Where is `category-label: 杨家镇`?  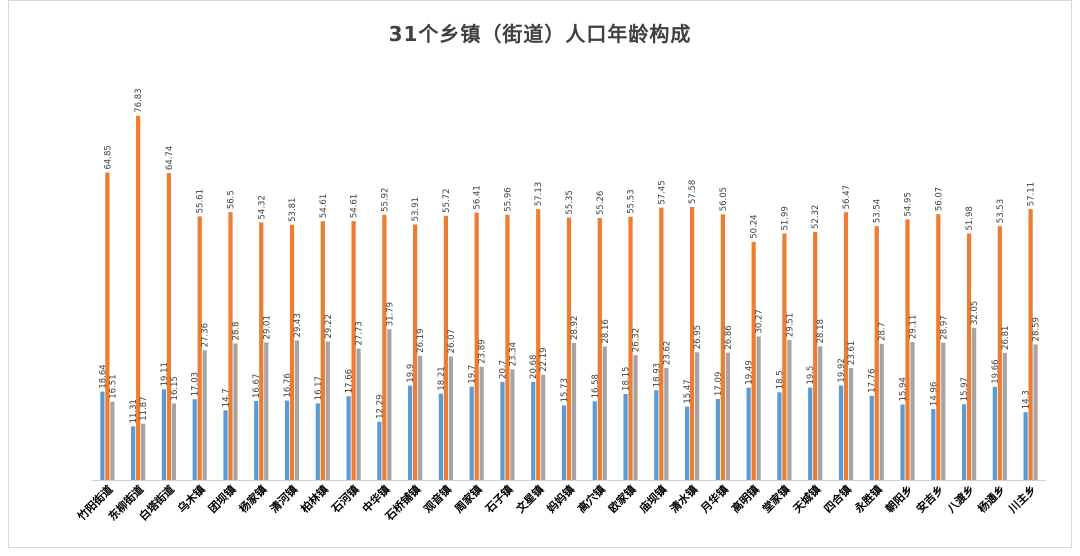
category-label: 杨家镇 is located at coordinates (252, 498).